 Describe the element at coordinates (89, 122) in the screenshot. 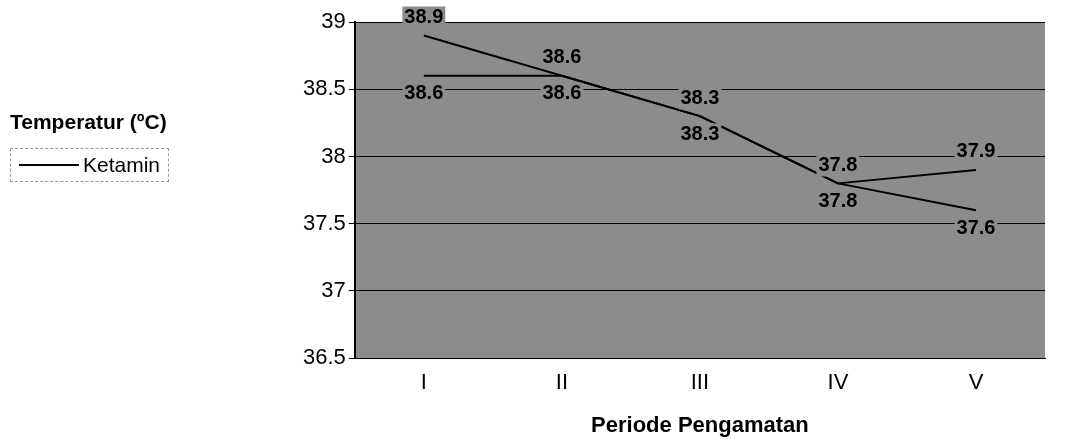

I see `legend-title: Temperatur (ºC)` at that location.